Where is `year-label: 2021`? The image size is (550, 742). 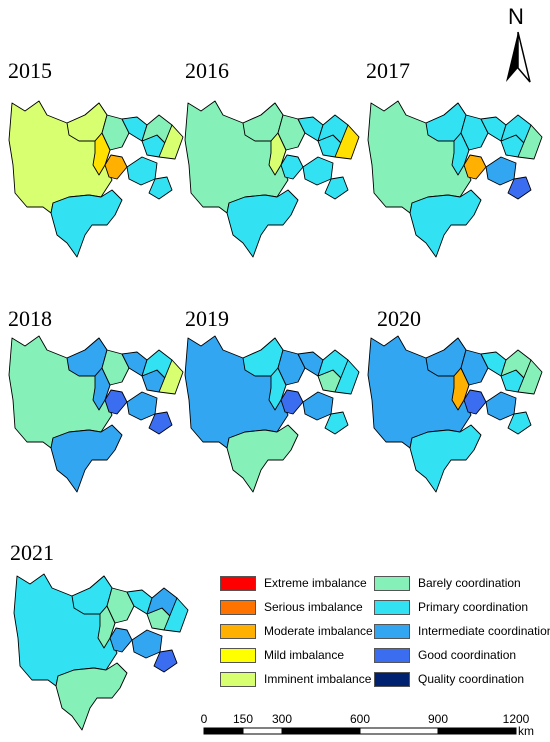 year-label: 2021 is located at coordinates (32, 552).